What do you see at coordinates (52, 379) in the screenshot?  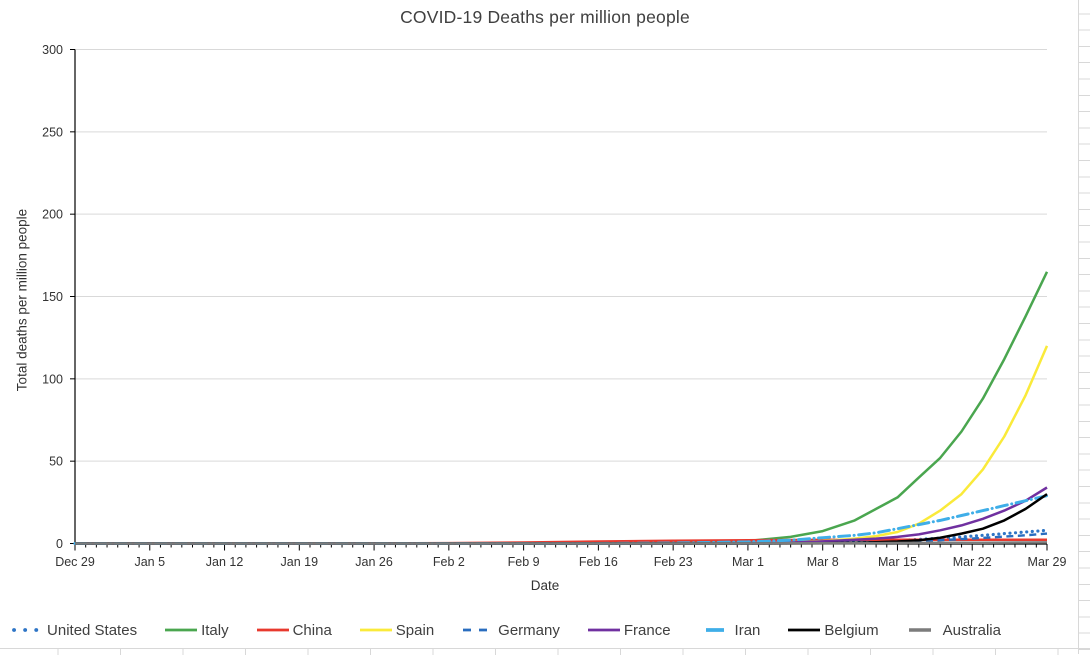 I see `svg-text: 100` at bounding box center [52, 379].